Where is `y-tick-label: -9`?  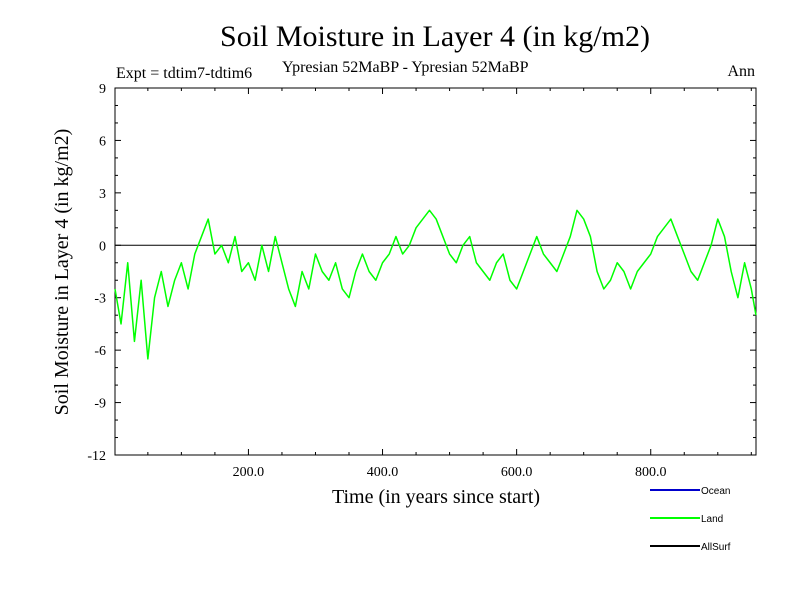
y-tick-label: -9 is located at coordinates (100, 404).